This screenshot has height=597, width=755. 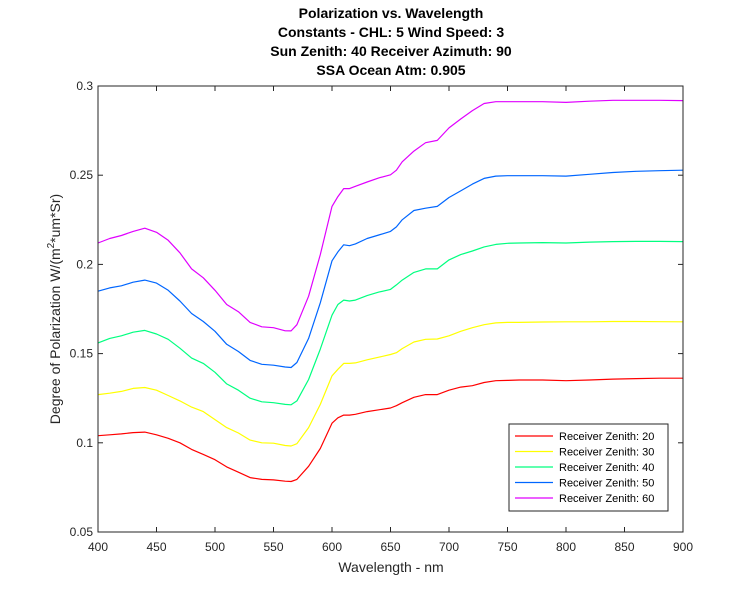 What do you see at coordinates (606, 468) in the screenshot?
I see `legend-label: Receiver Zenith: 40` at bounding box center [606, 468].